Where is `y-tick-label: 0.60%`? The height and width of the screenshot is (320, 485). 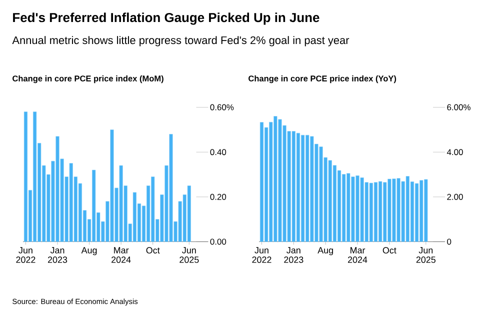
y-tick-label: 0.60% is located at coordinates (222, 107).